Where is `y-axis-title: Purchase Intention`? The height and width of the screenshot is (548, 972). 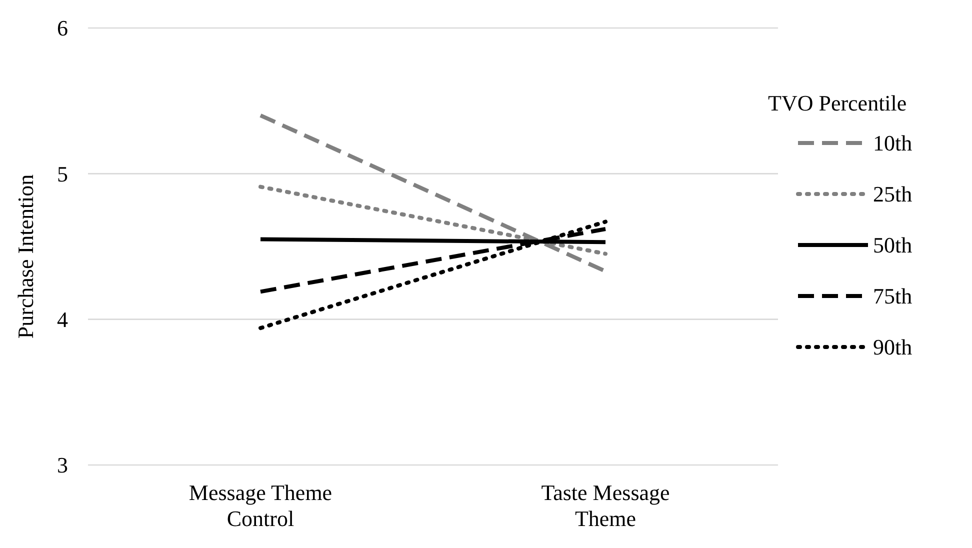
y-axis-title: Purchase Intention is located at coordinates (25, 256).